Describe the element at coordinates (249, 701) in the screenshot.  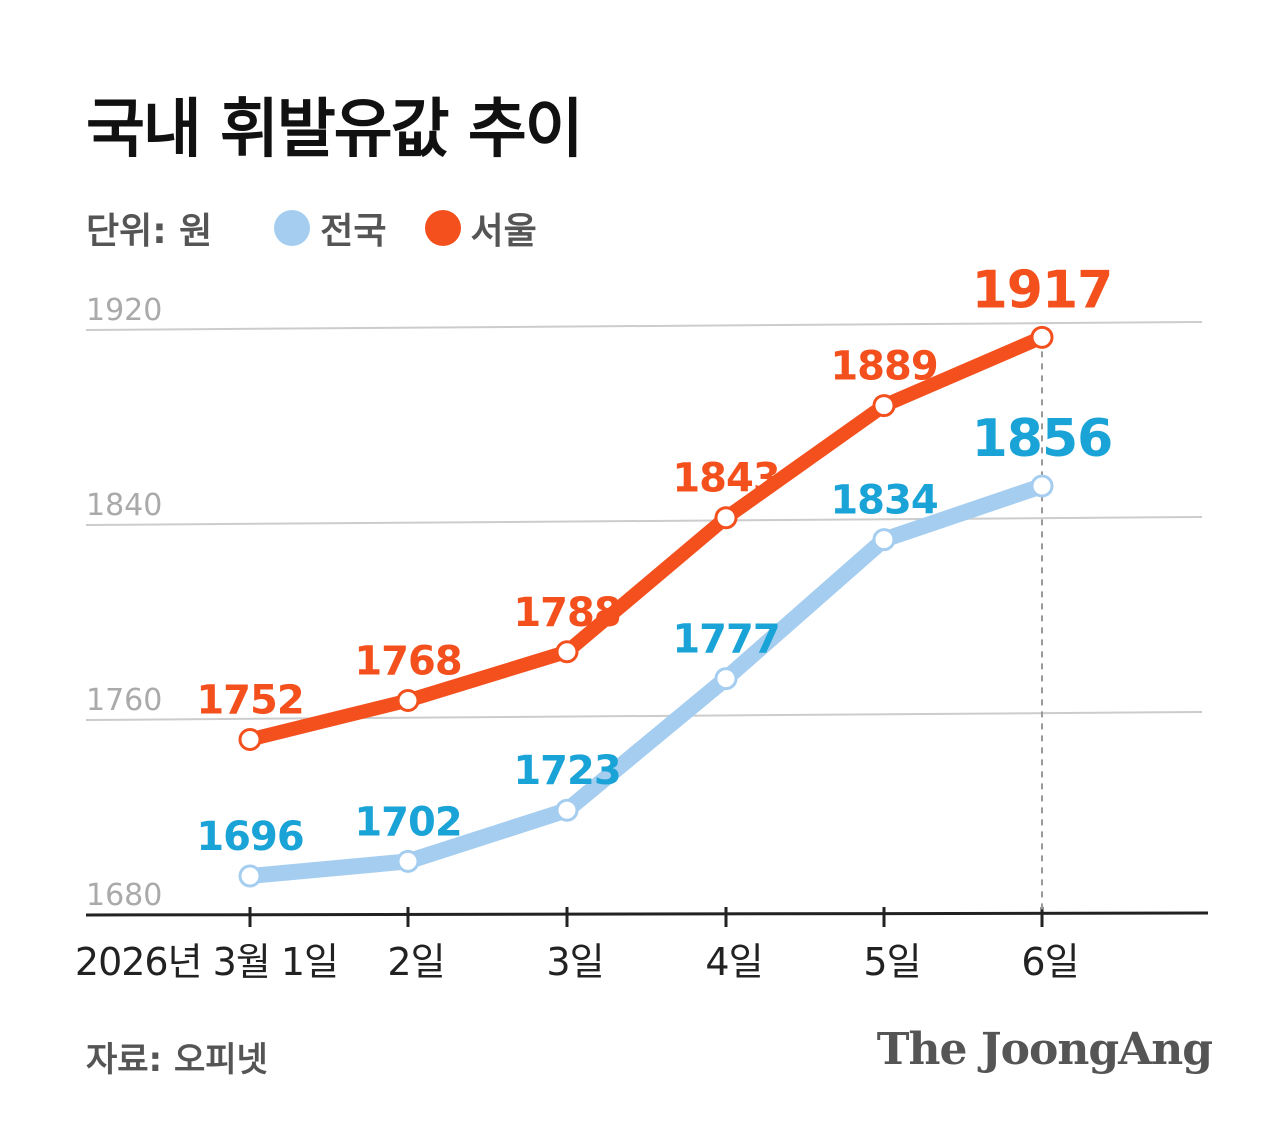
I see `data-label-seoul-0: 1752` at that location.